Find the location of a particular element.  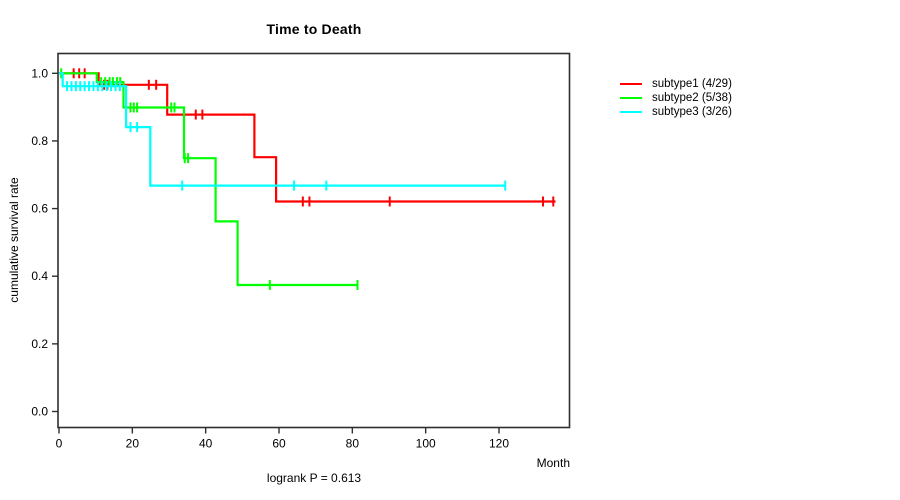

x-tick-label: 40 is located at coordinates (206, 444).